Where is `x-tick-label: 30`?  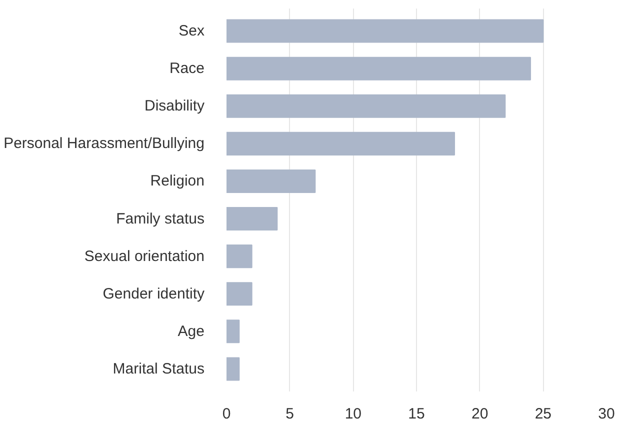 x-tick-label: 30 is located at coordinates (606, 413).